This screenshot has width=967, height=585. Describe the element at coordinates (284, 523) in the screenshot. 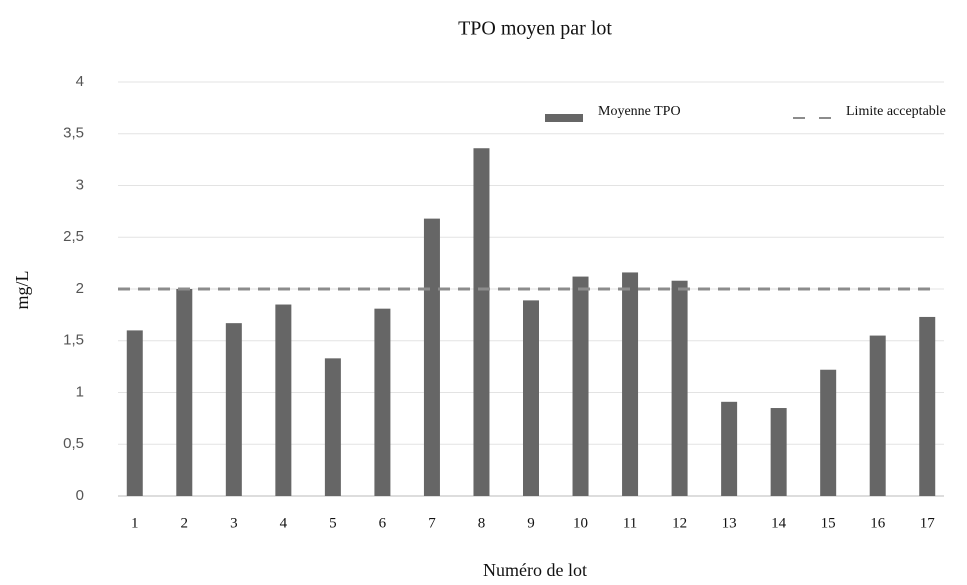

I see `x-tick-label: 4` at that location.